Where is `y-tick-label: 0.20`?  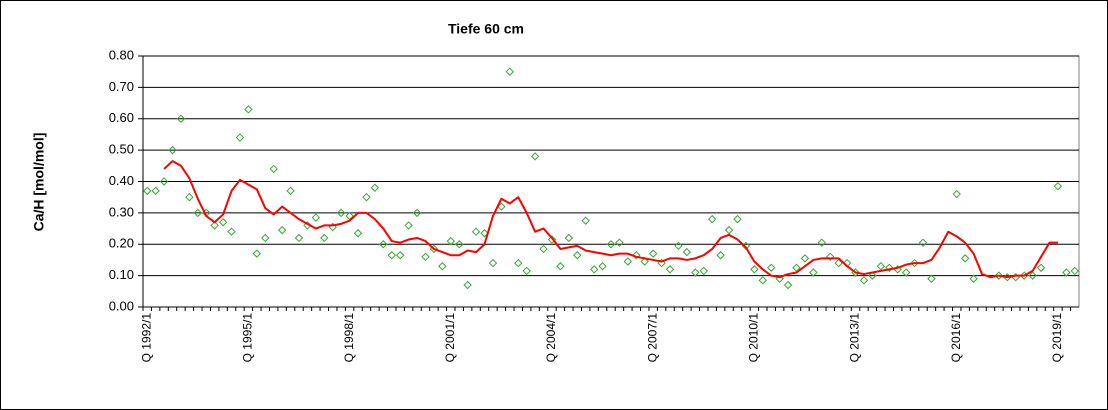 y-tick-label: 0.20 is located at coordinates (121, 243).